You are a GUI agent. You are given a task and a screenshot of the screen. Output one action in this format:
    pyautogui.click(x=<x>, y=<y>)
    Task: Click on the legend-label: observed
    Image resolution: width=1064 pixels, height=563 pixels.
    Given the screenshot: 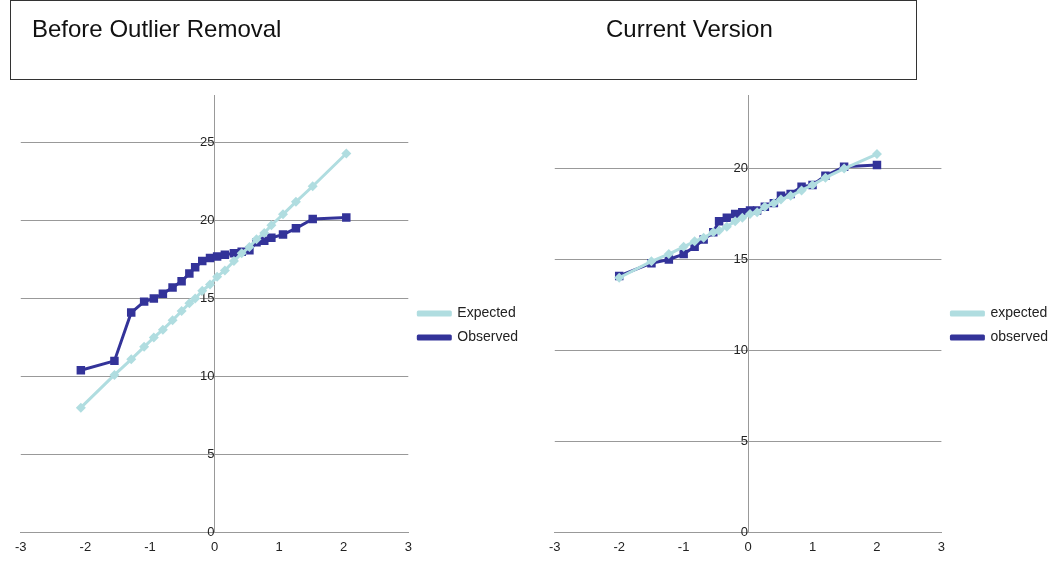 What is the action you would take?
    pyautogui.click(x=1019, y=336)
    